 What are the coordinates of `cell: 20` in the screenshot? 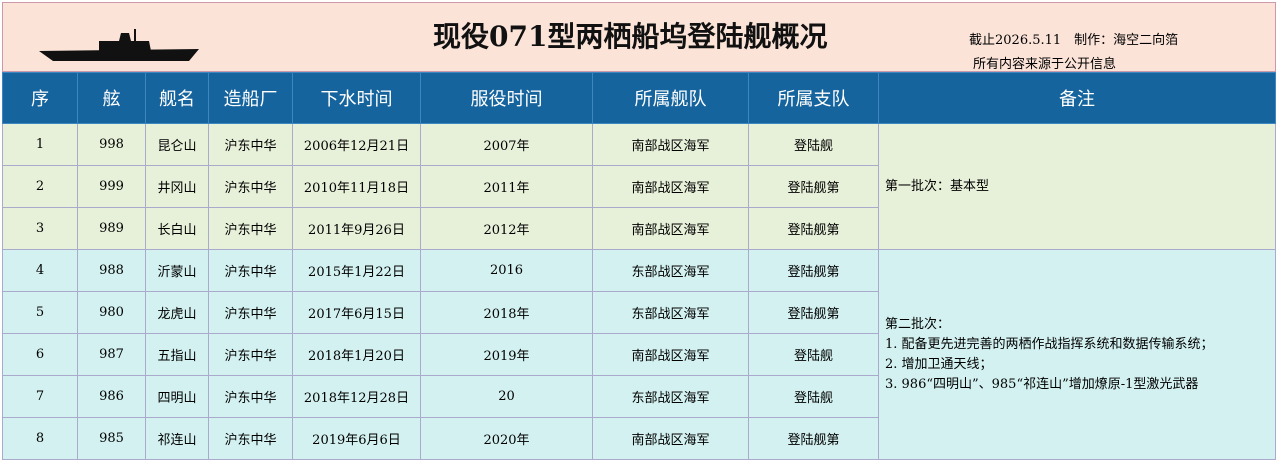 It's located at (506, 396).